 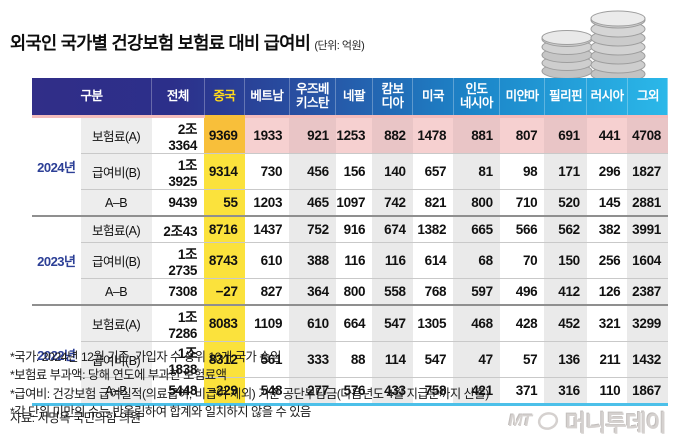 I want to click on value-cell: −27, so click(x=224, y=292).